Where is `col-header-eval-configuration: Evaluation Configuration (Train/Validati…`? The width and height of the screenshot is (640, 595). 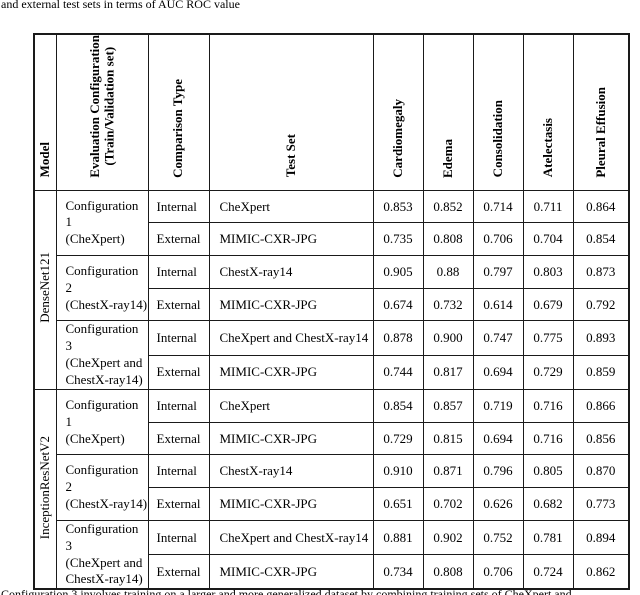 col-header-eval-configuration: Evaluation Configuration (Train/Validati… is located at coordinates (102, 112).